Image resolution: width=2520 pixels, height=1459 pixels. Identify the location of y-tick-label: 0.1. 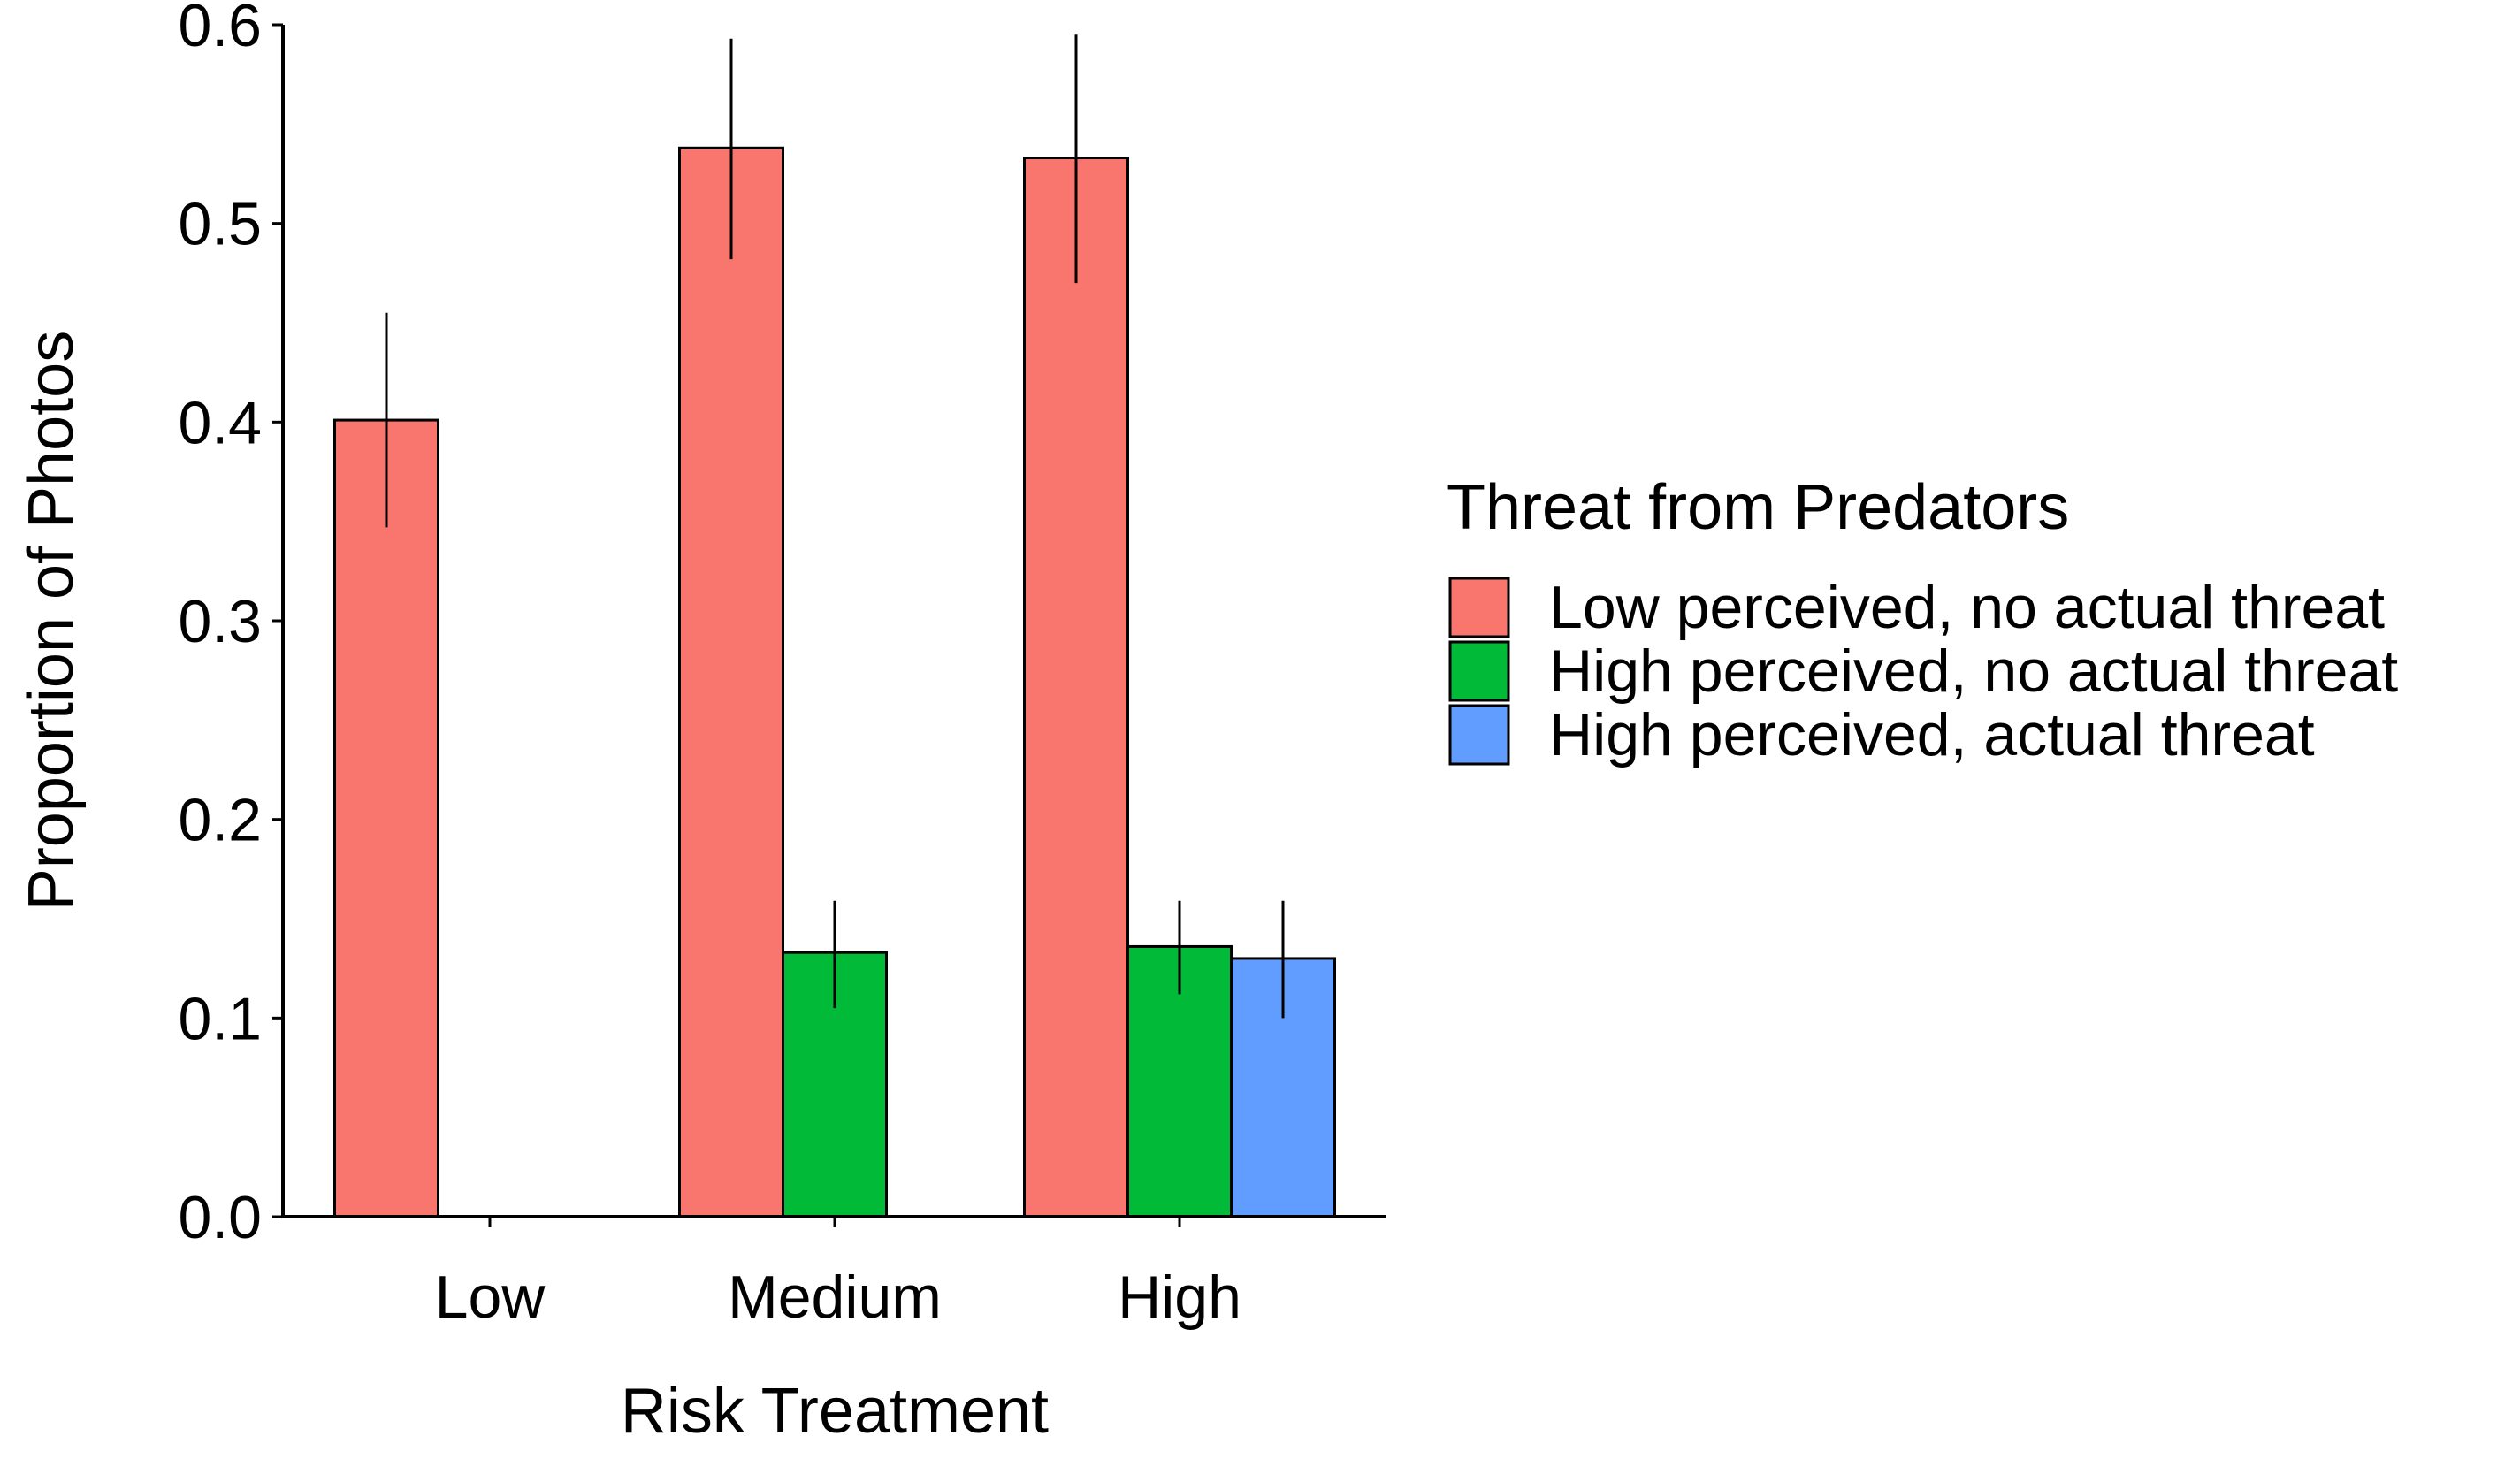
(220, 1019).